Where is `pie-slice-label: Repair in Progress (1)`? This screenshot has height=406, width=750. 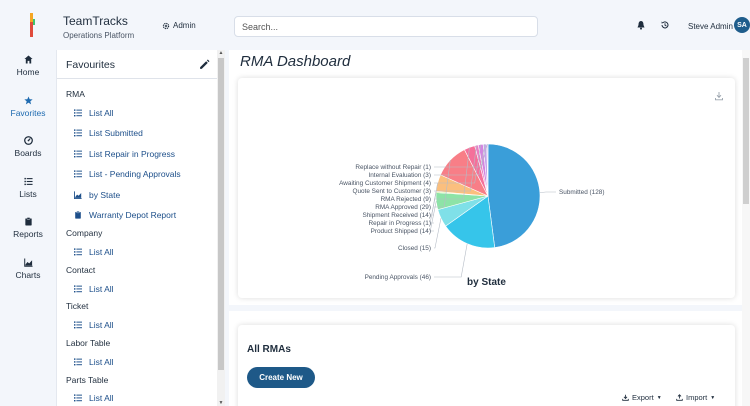
pie-slice-label: Repair in Progress (1) is located at coordinates (399, 223).